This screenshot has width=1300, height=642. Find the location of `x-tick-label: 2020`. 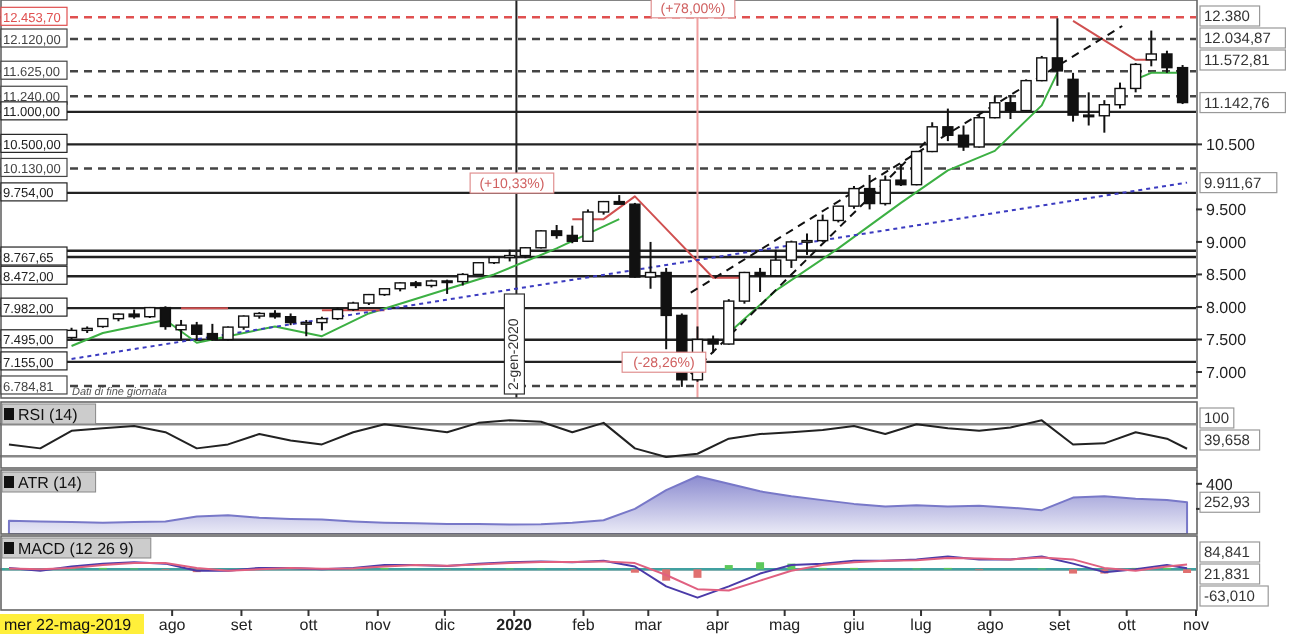

x-tick-label: 2020 is located at coordinates (515, 625).